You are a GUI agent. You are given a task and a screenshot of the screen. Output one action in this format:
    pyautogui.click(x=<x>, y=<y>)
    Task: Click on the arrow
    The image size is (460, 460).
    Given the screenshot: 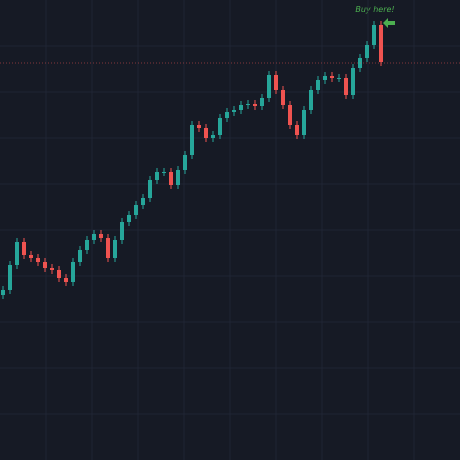 What is the action you would take?
    pyautogui.click(x=389, y=23)
    